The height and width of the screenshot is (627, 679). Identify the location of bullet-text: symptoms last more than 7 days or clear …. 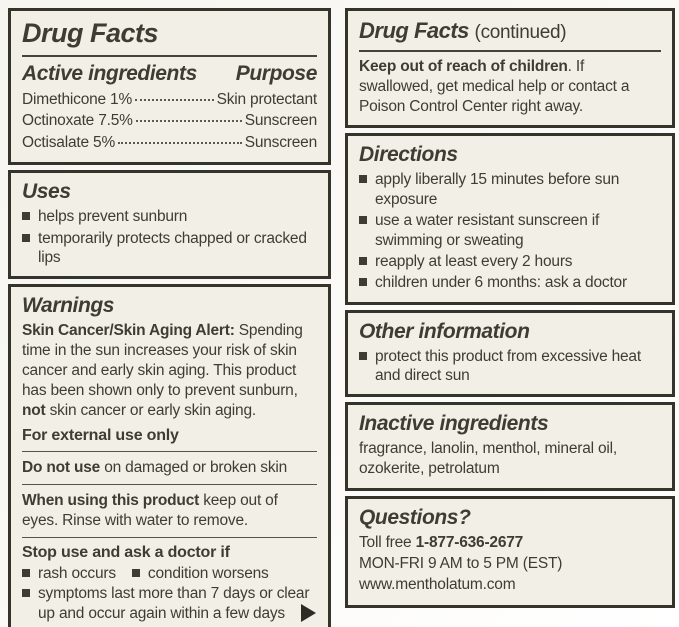
(174, 603).